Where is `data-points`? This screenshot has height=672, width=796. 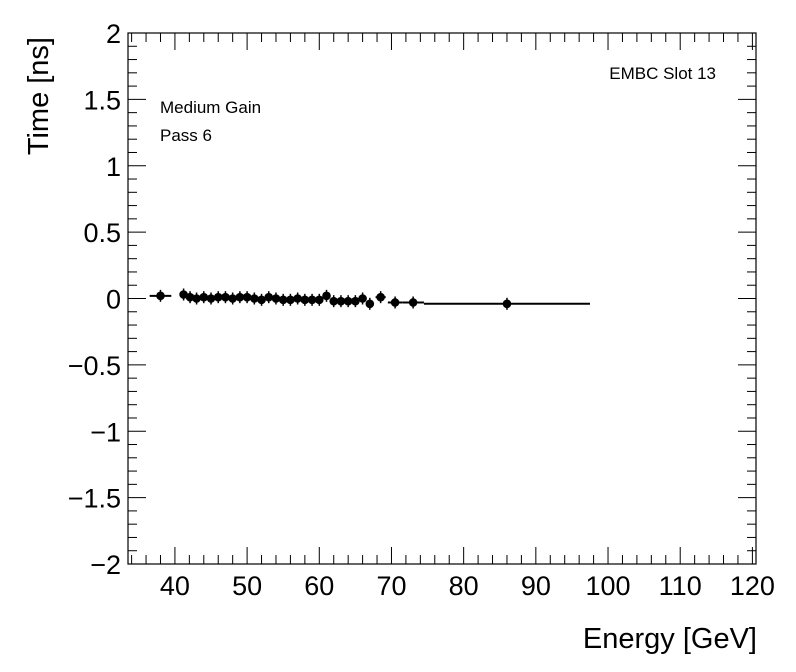
data-points is located at coordinates (369, 299).